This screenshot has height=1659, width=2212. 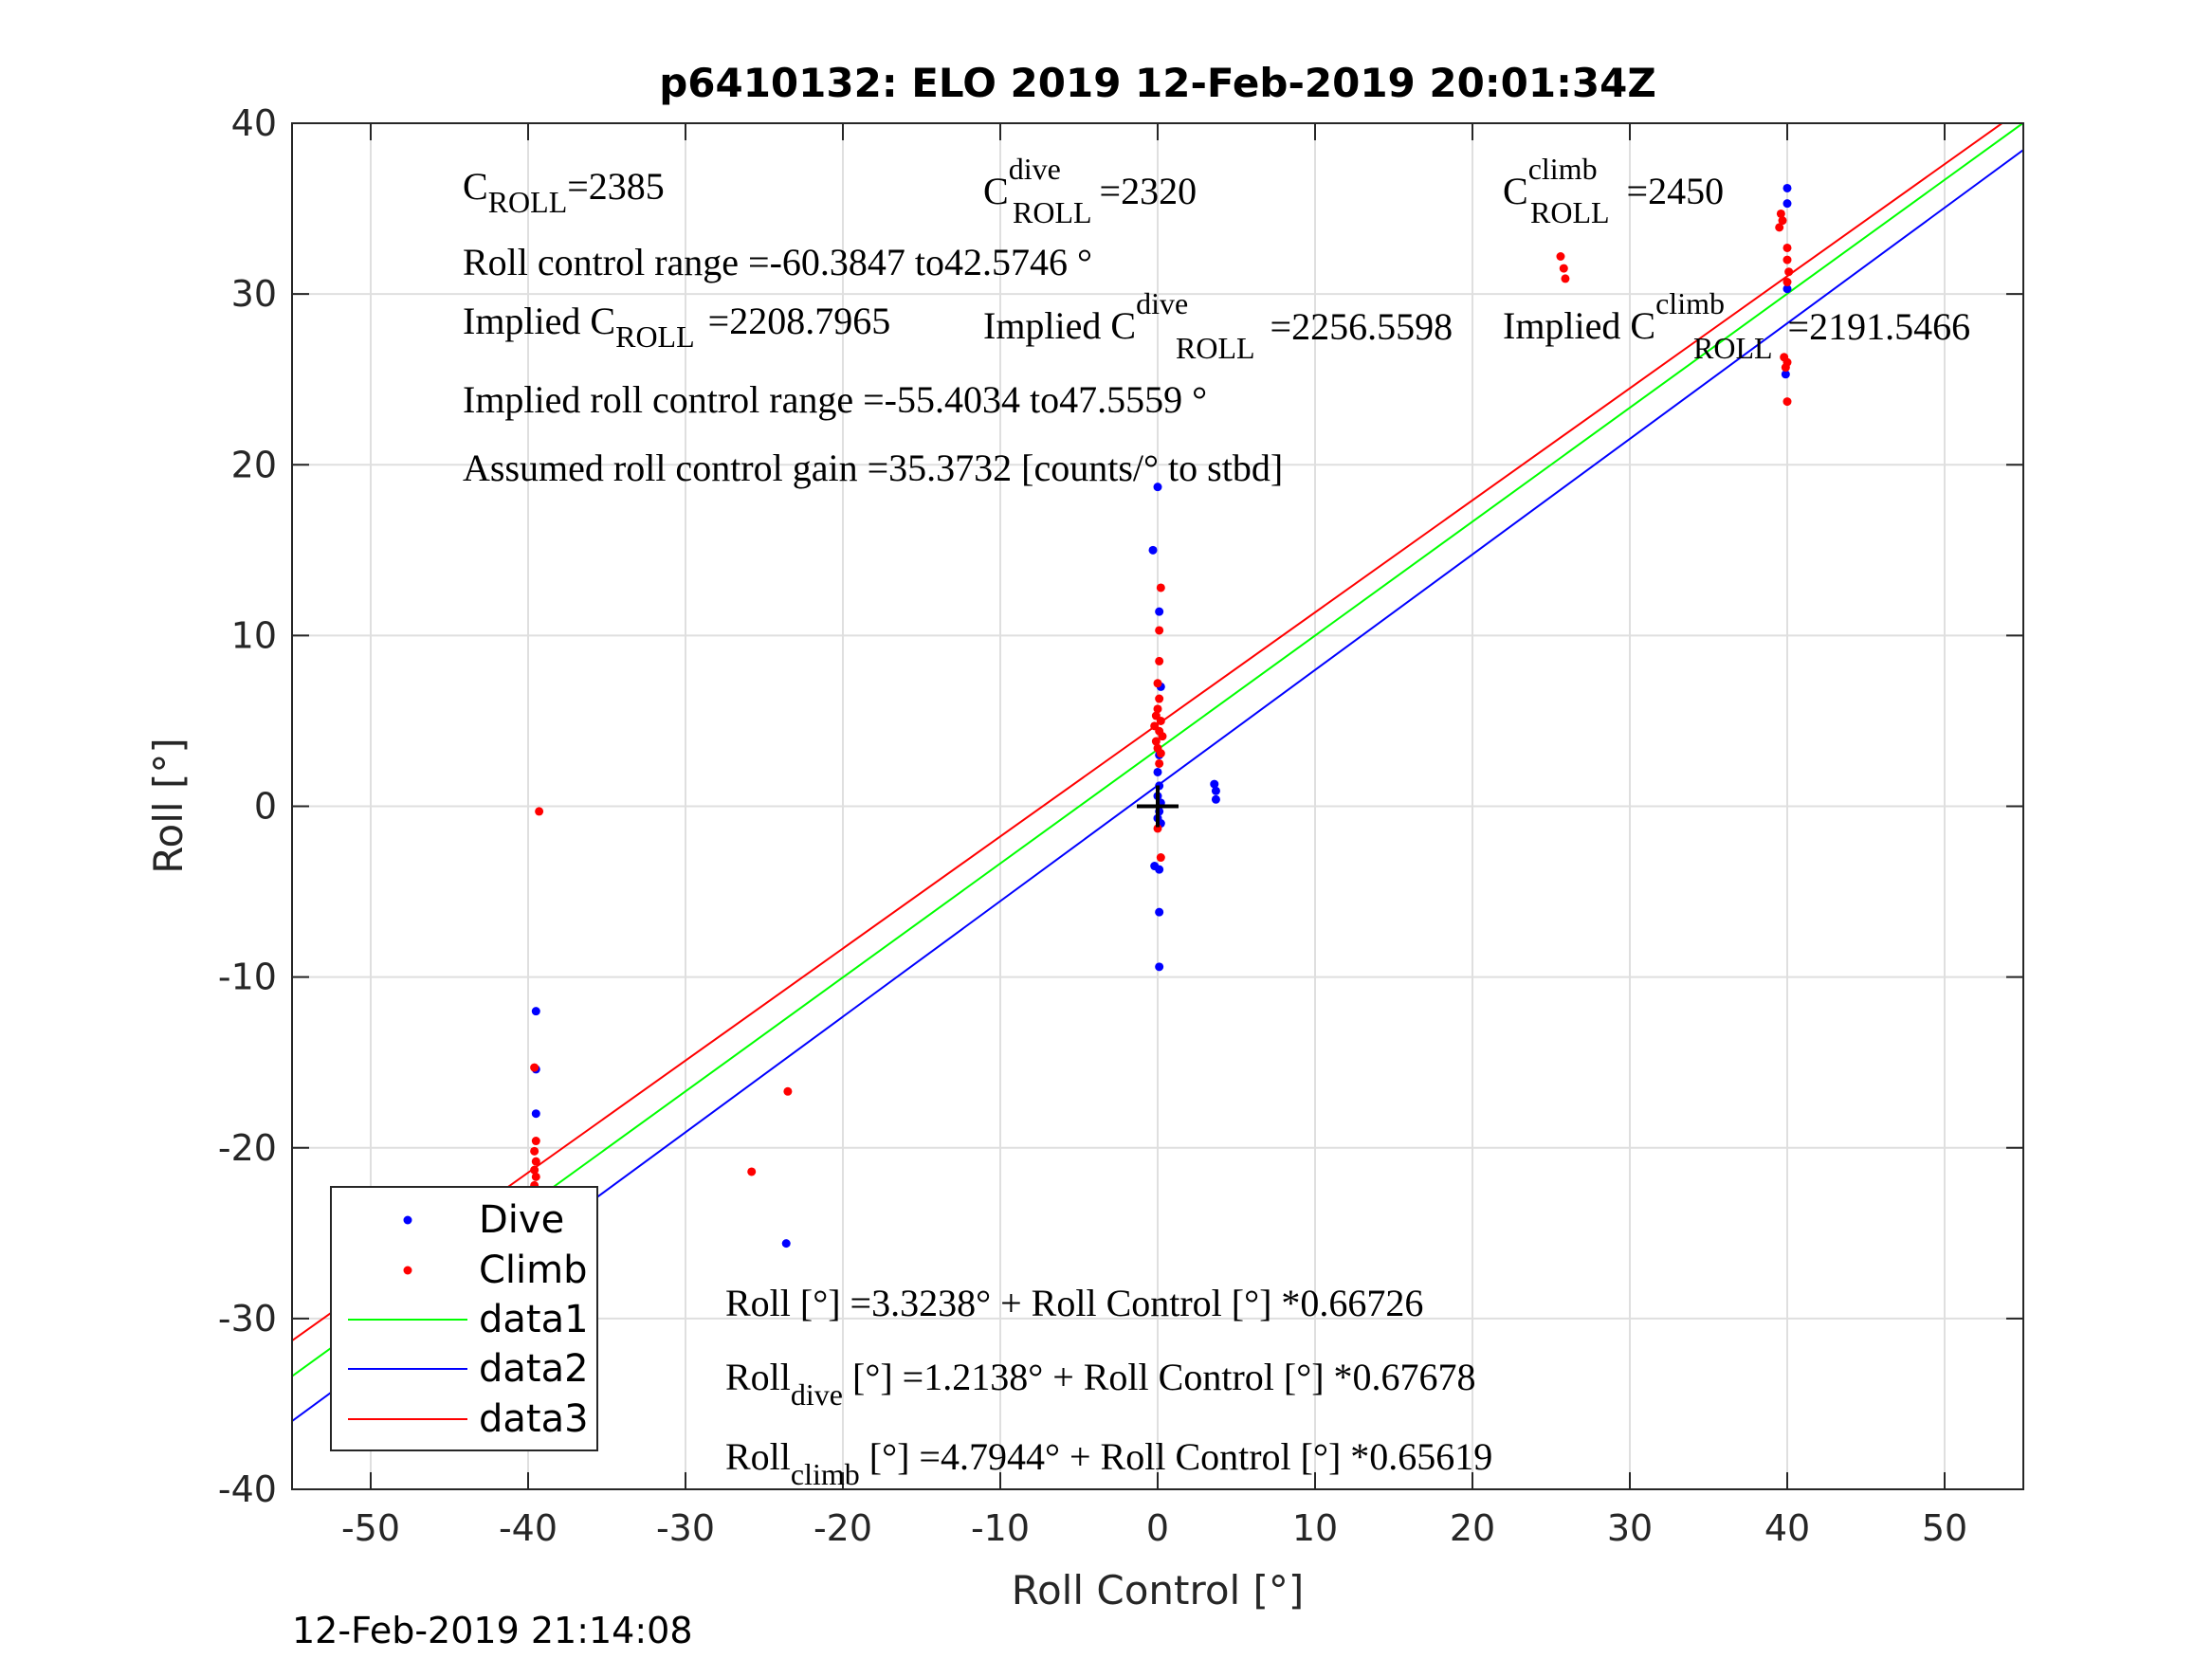 What do you see at coordinates (528, 1528) in the screenshot?
I see `x-tick-label: -40` at bounding box center [528, 1528].